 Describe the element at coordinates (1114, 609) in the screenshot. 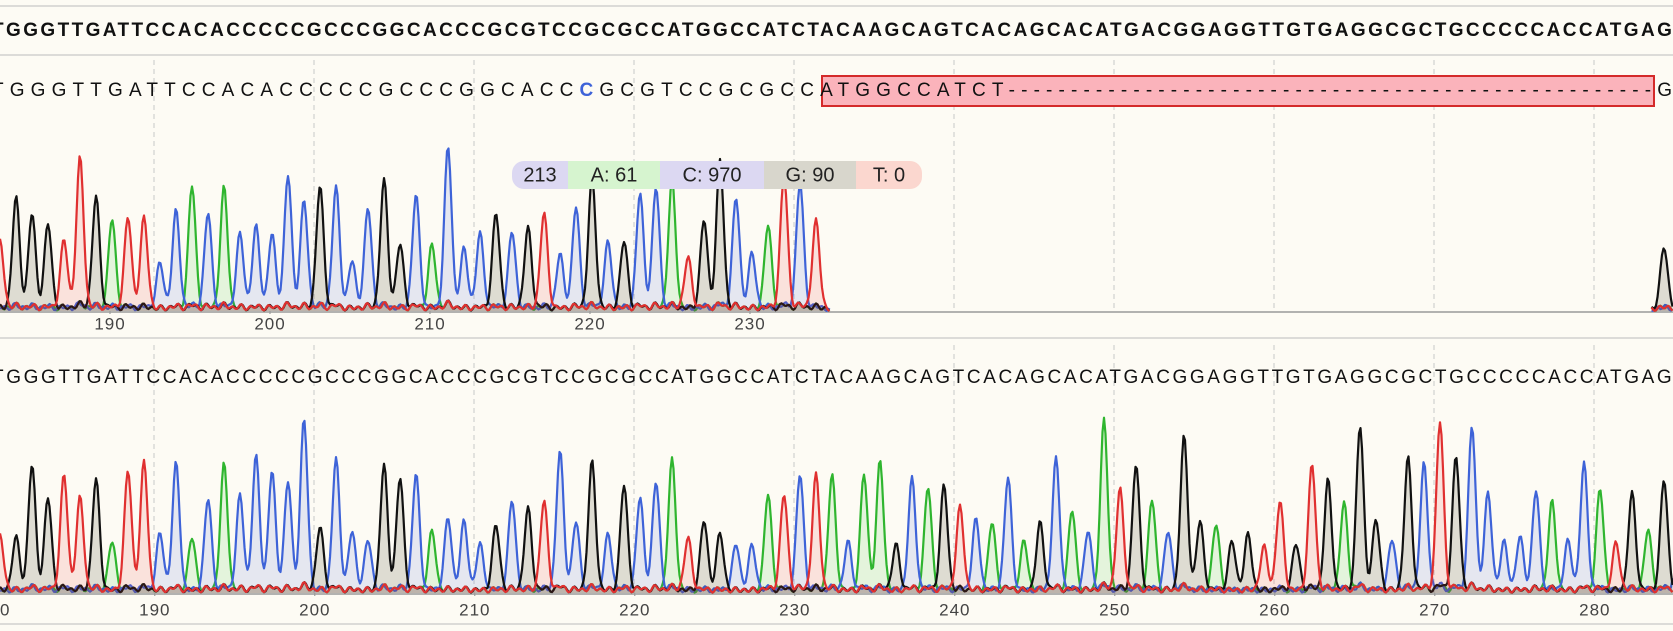

I see `position-label: 250` at that location.